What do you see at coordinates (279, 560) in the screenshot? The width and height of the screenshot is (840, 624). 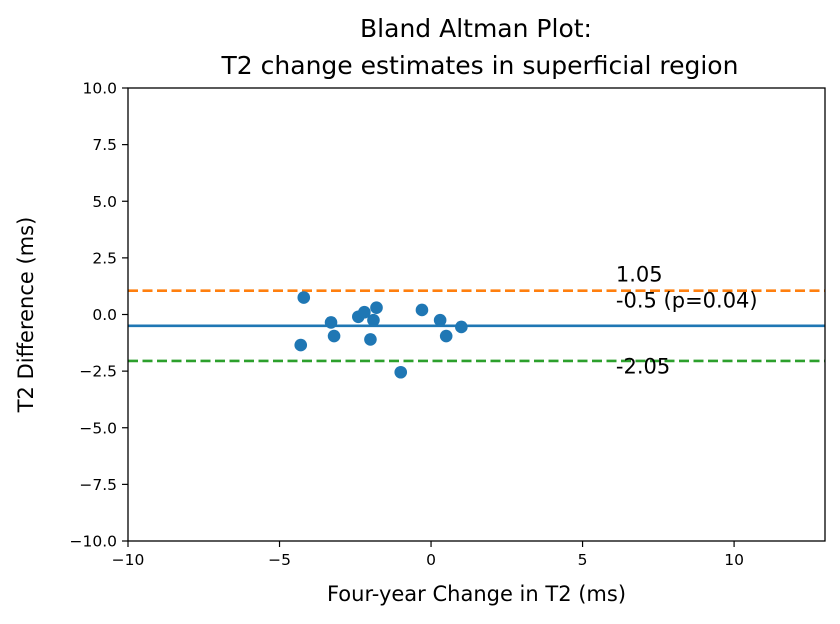 I see `x-tick-label: −5` at bounding box center [279, 560].